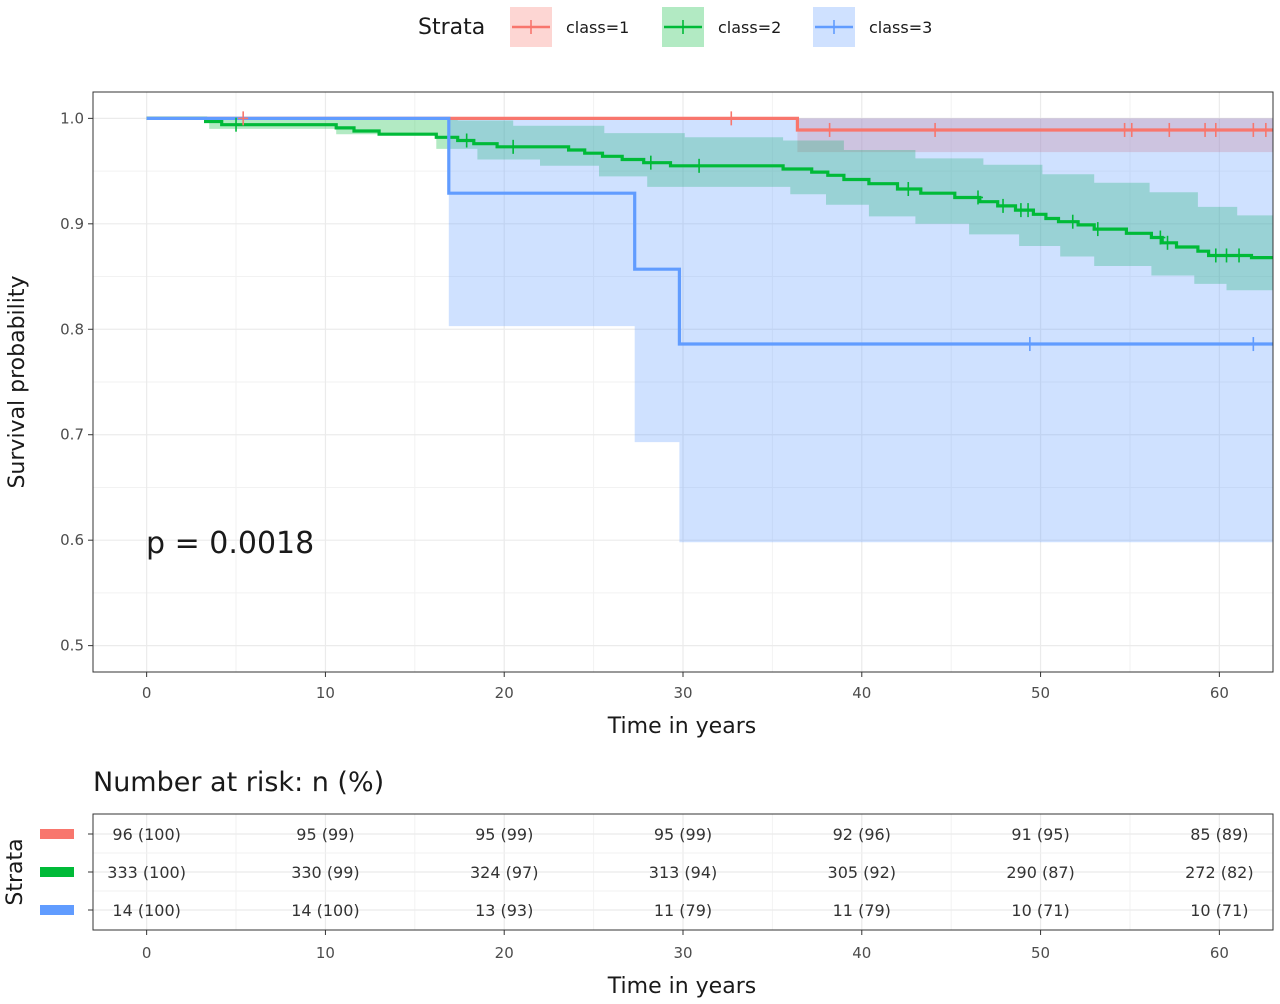 This screenshot has height=1004, width=1280. I want to click on legend-entry: class=3, so click(872, 27).